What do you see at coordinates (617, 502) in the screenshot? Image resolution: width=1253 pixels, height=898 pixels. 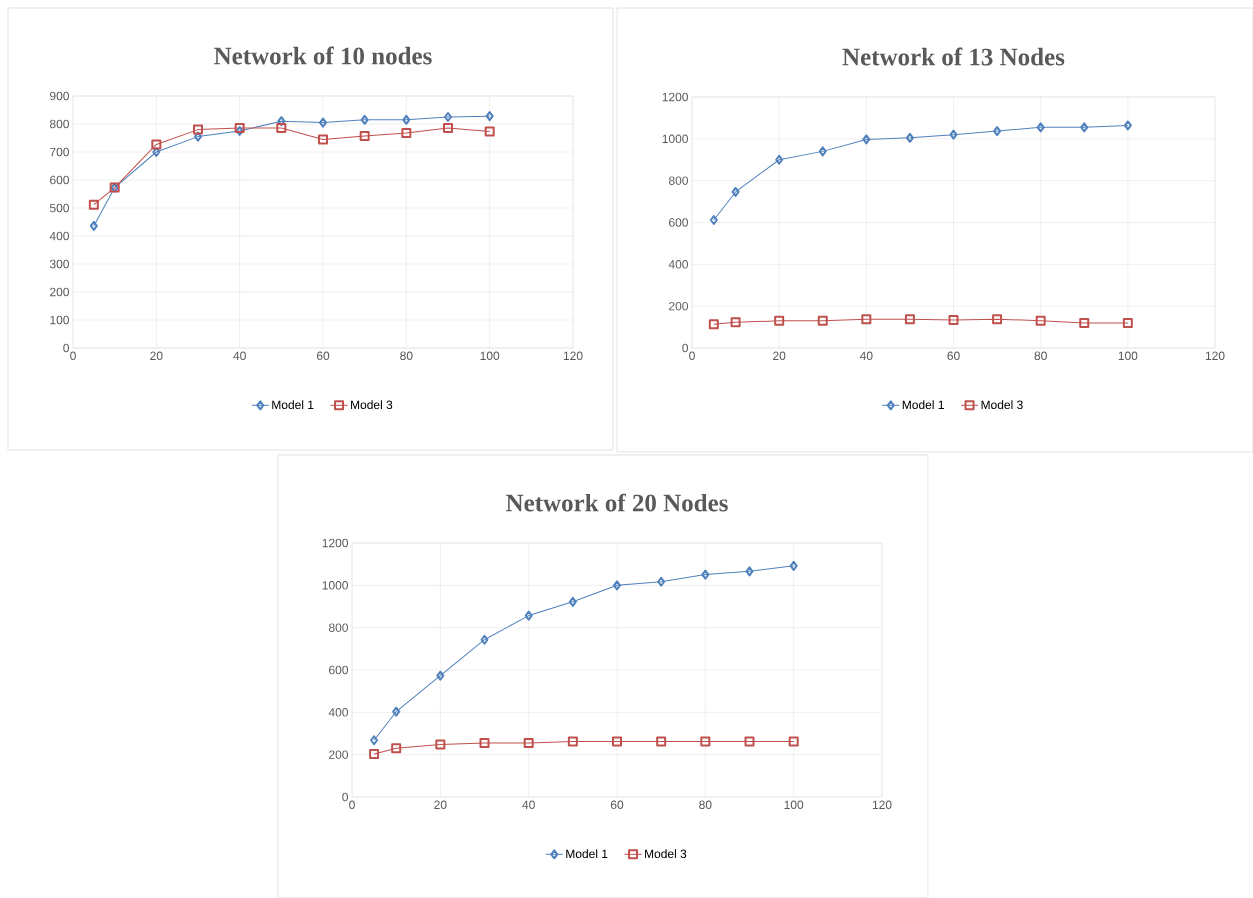 I see `chart-title: Network of 20 Nodes` at bounding box center [617, 502].